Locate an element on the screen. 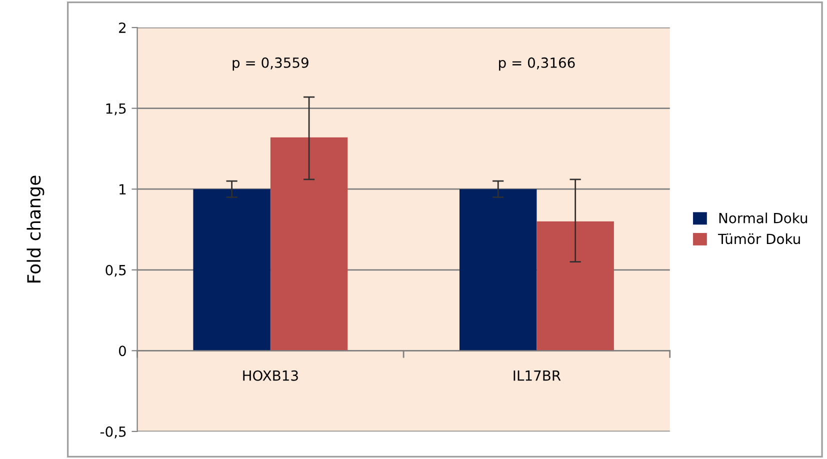 The width and height of the screenshot is (827, 459). annotation: p = 0,3559 is located at coordinates (270, 64).